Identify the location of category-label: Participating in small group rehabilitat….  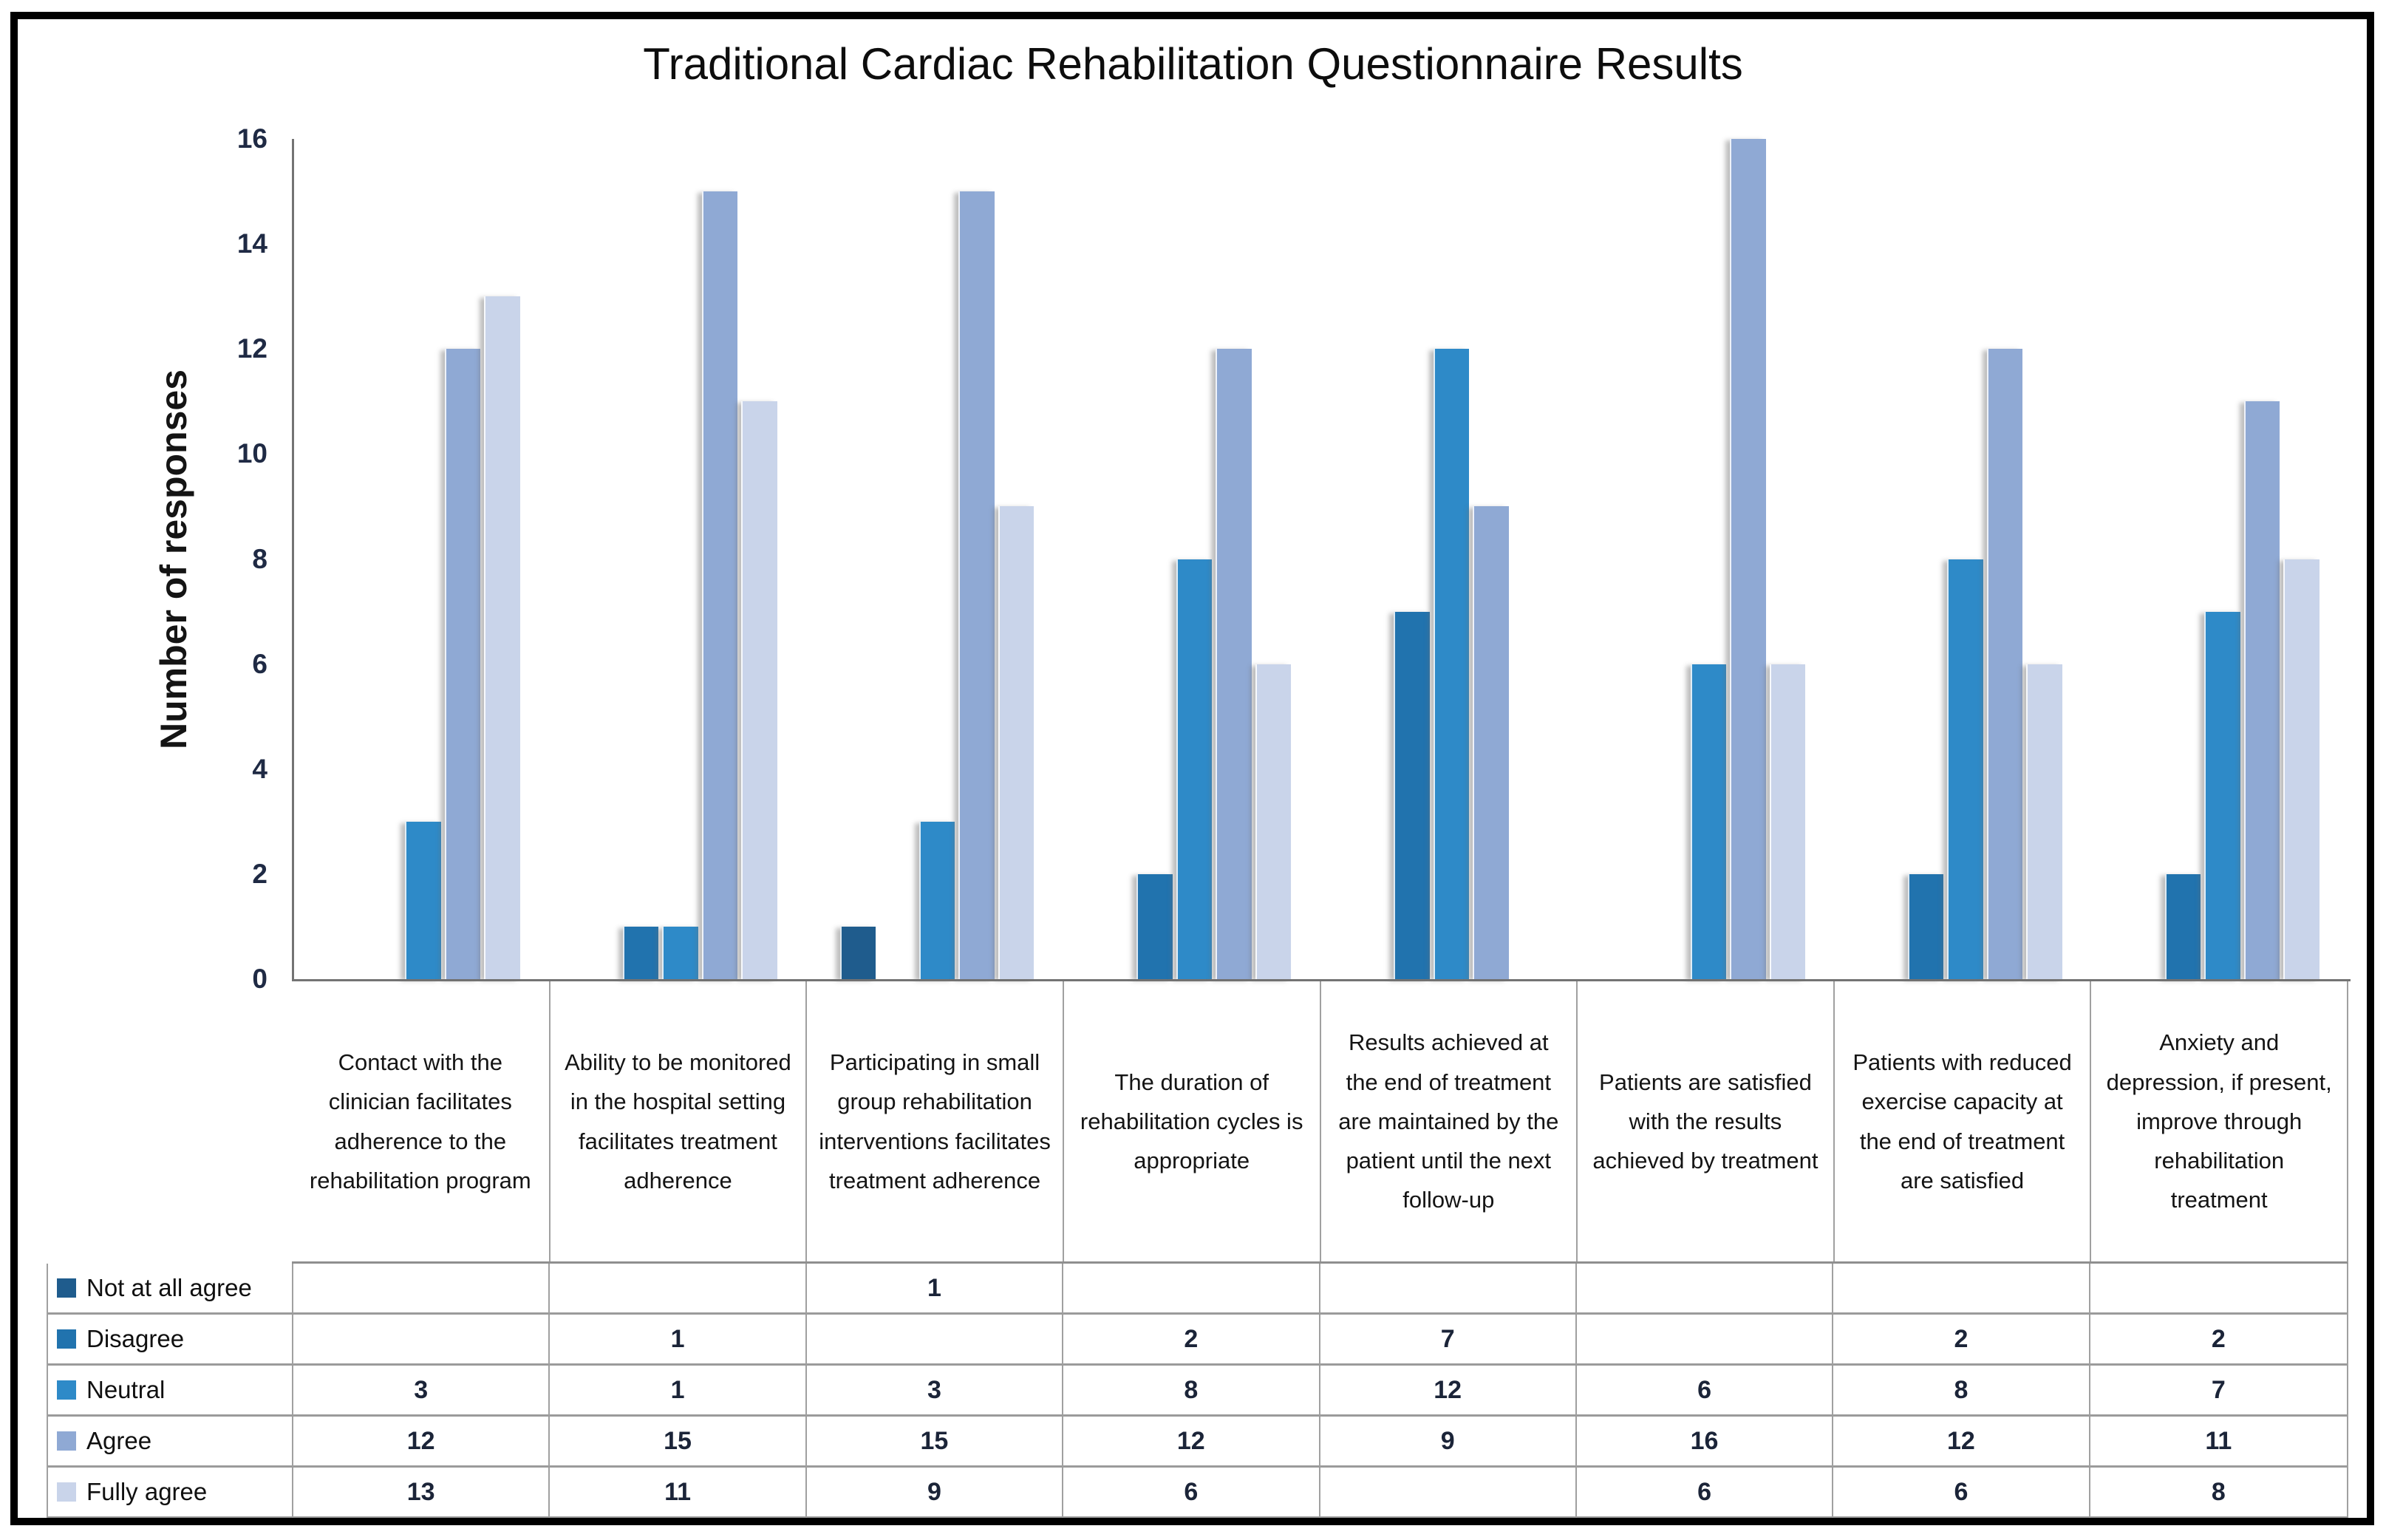
(934, 1121).